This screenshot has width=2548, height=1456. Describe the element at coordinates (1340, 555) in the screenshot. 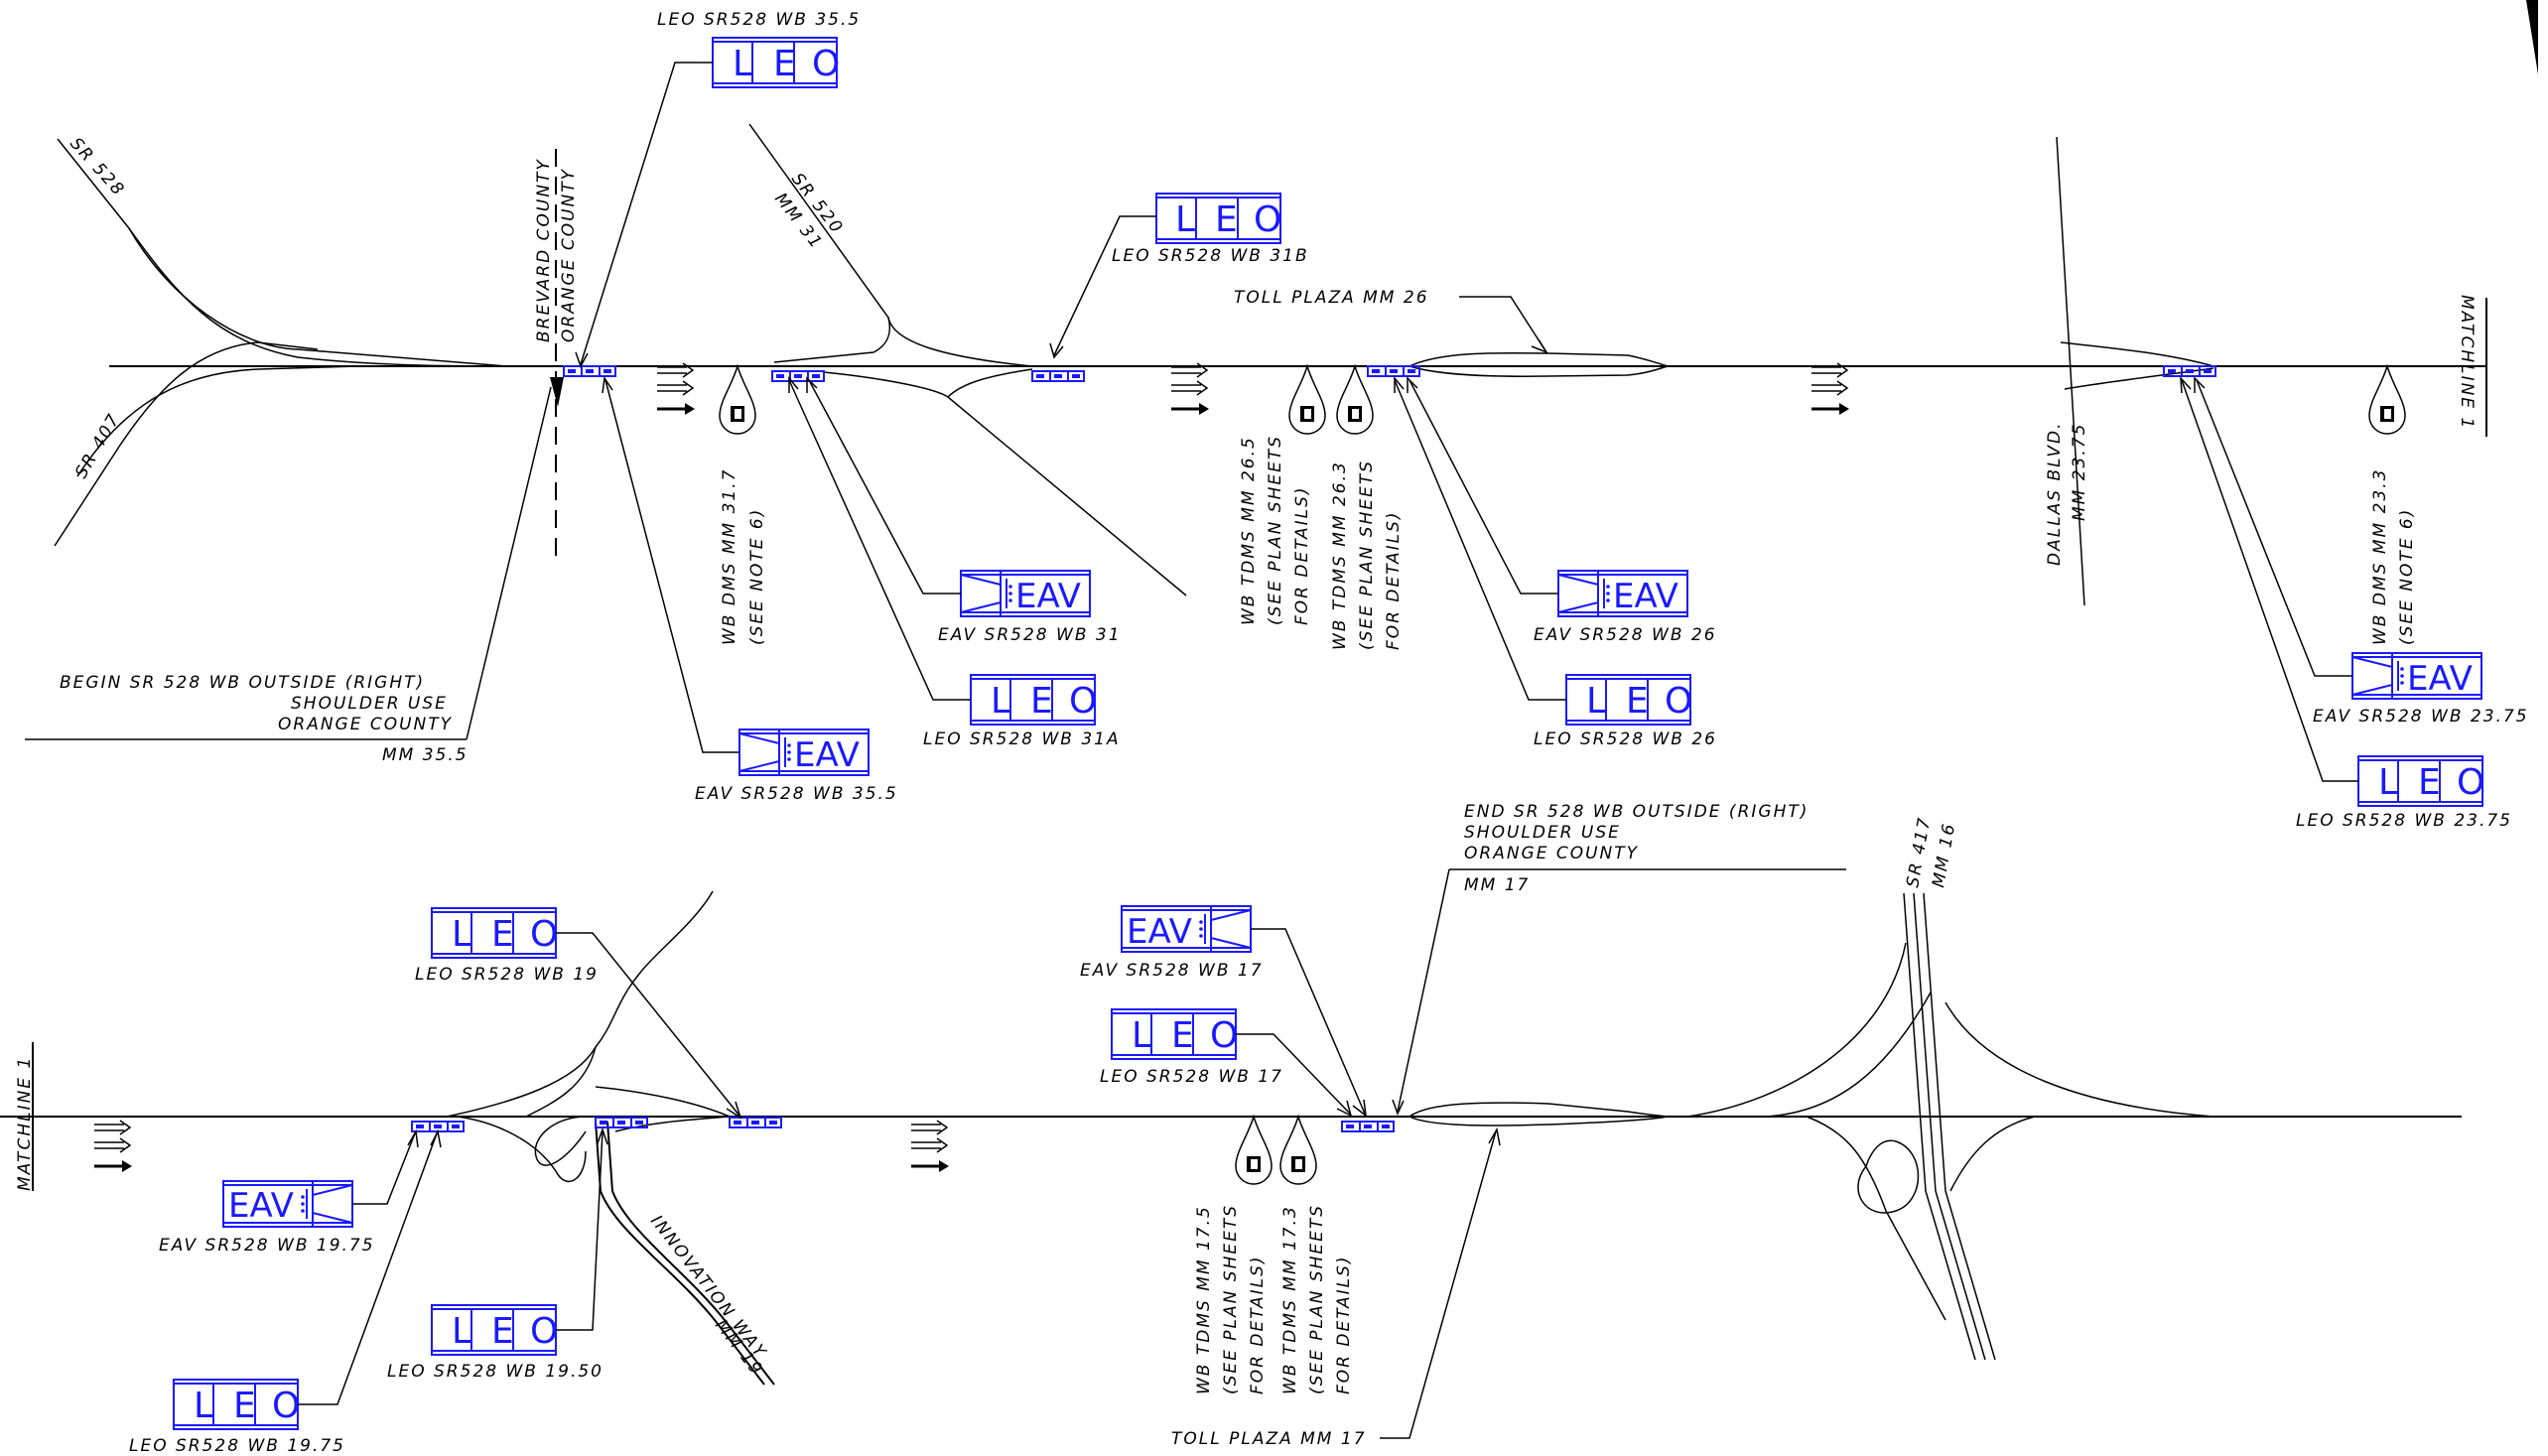

I see `label-tdms-263: WB TDMS MM 26.3` at that location.